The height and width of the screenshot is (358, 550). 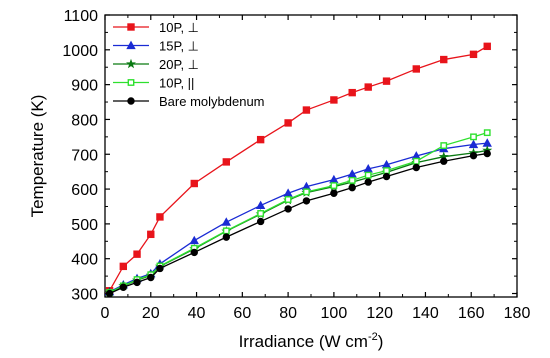 I want to click on y-tick-label: 700, so click(x=84, y=155).